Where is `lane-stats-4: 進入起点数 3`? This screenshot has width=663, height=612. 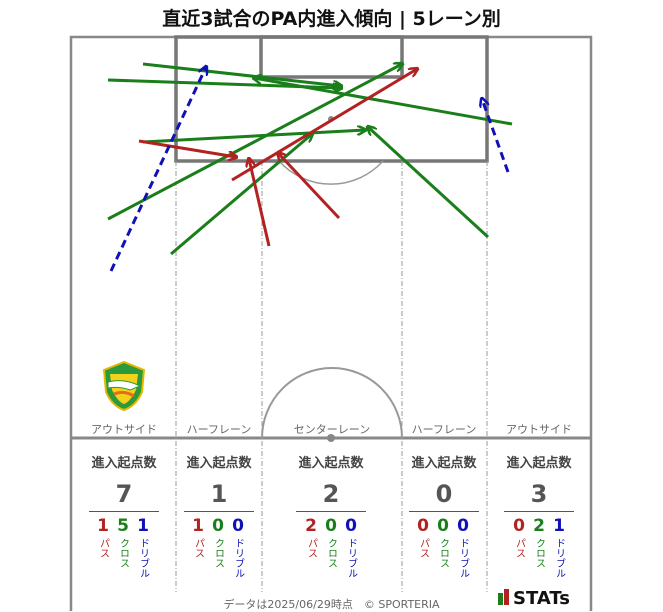
lane-stats-4: 進入起点数 3 is located at coordinates (539, 482).